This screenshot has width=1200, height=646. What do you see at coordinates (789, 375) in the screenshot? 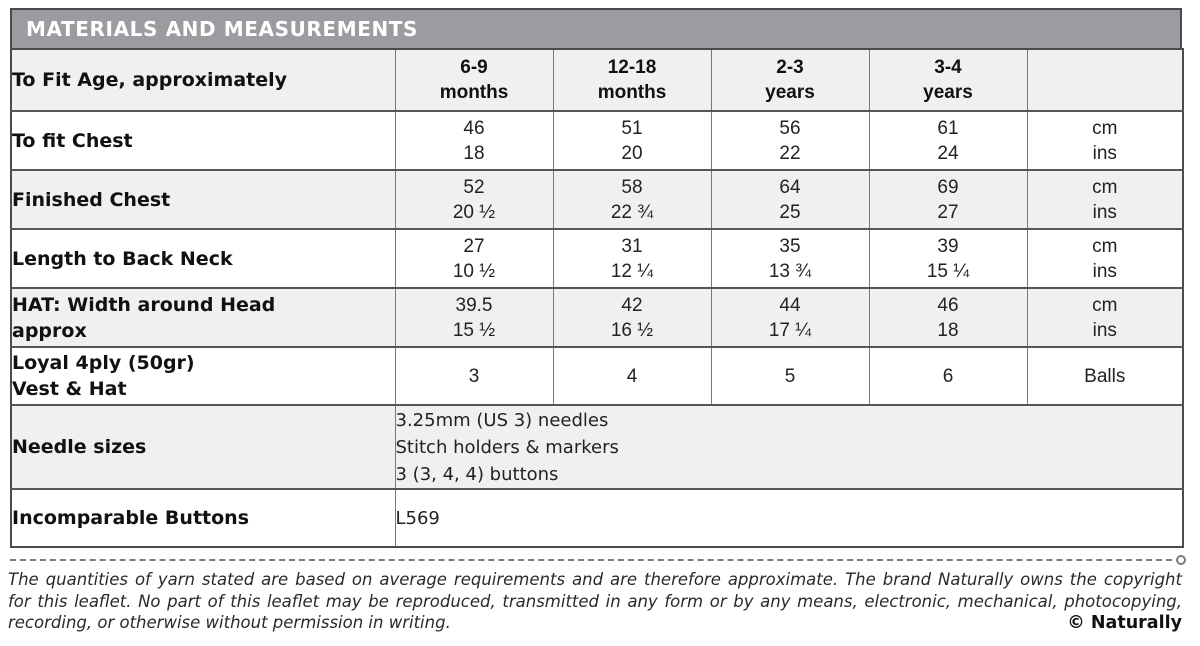
I see `value-cell: 5` at bounding box center [789, 375].